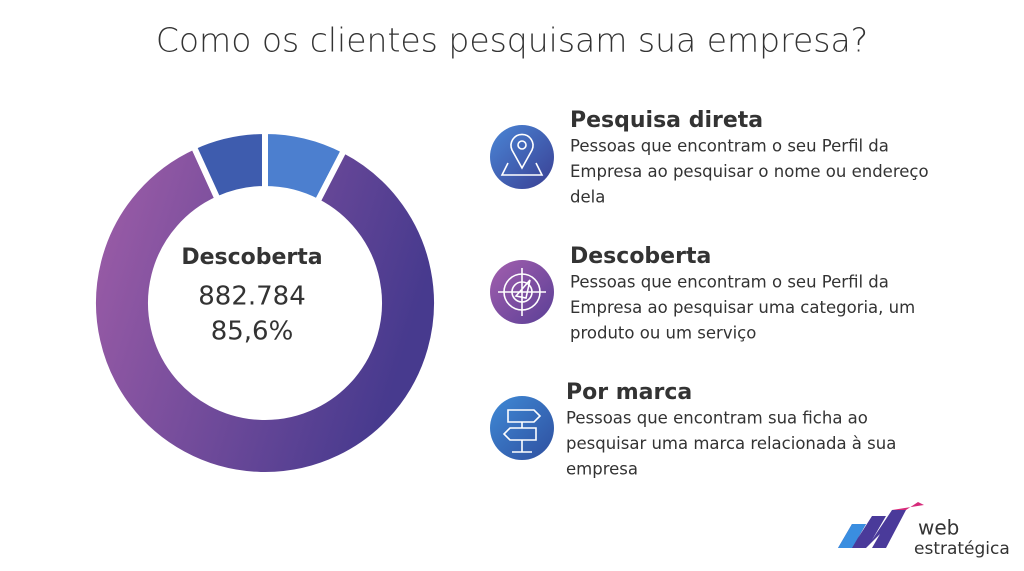 This screenshot has height=571, width=1024. Describe the element at coordinates (522, 157) in the screenshot. I see `icon-map` at that location.